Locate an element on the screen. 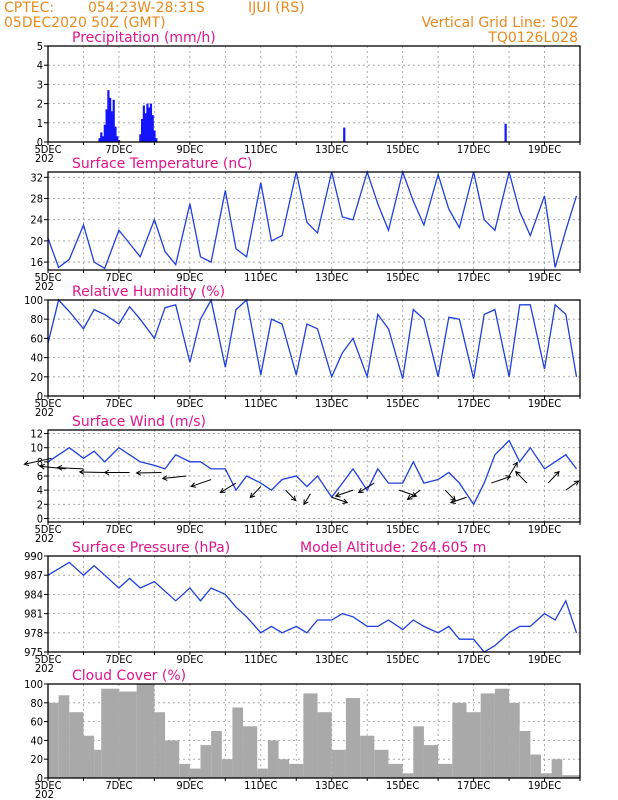 Image resolution: width=618 pixels, height=800 pixels. y-tick-label: 990 is located at coordinates (33, 556).